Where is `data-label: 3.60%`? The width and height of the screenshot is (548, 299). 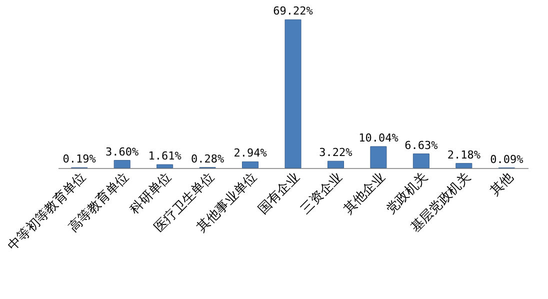 data-label: 3.60% is located at coordinates (123, 151).